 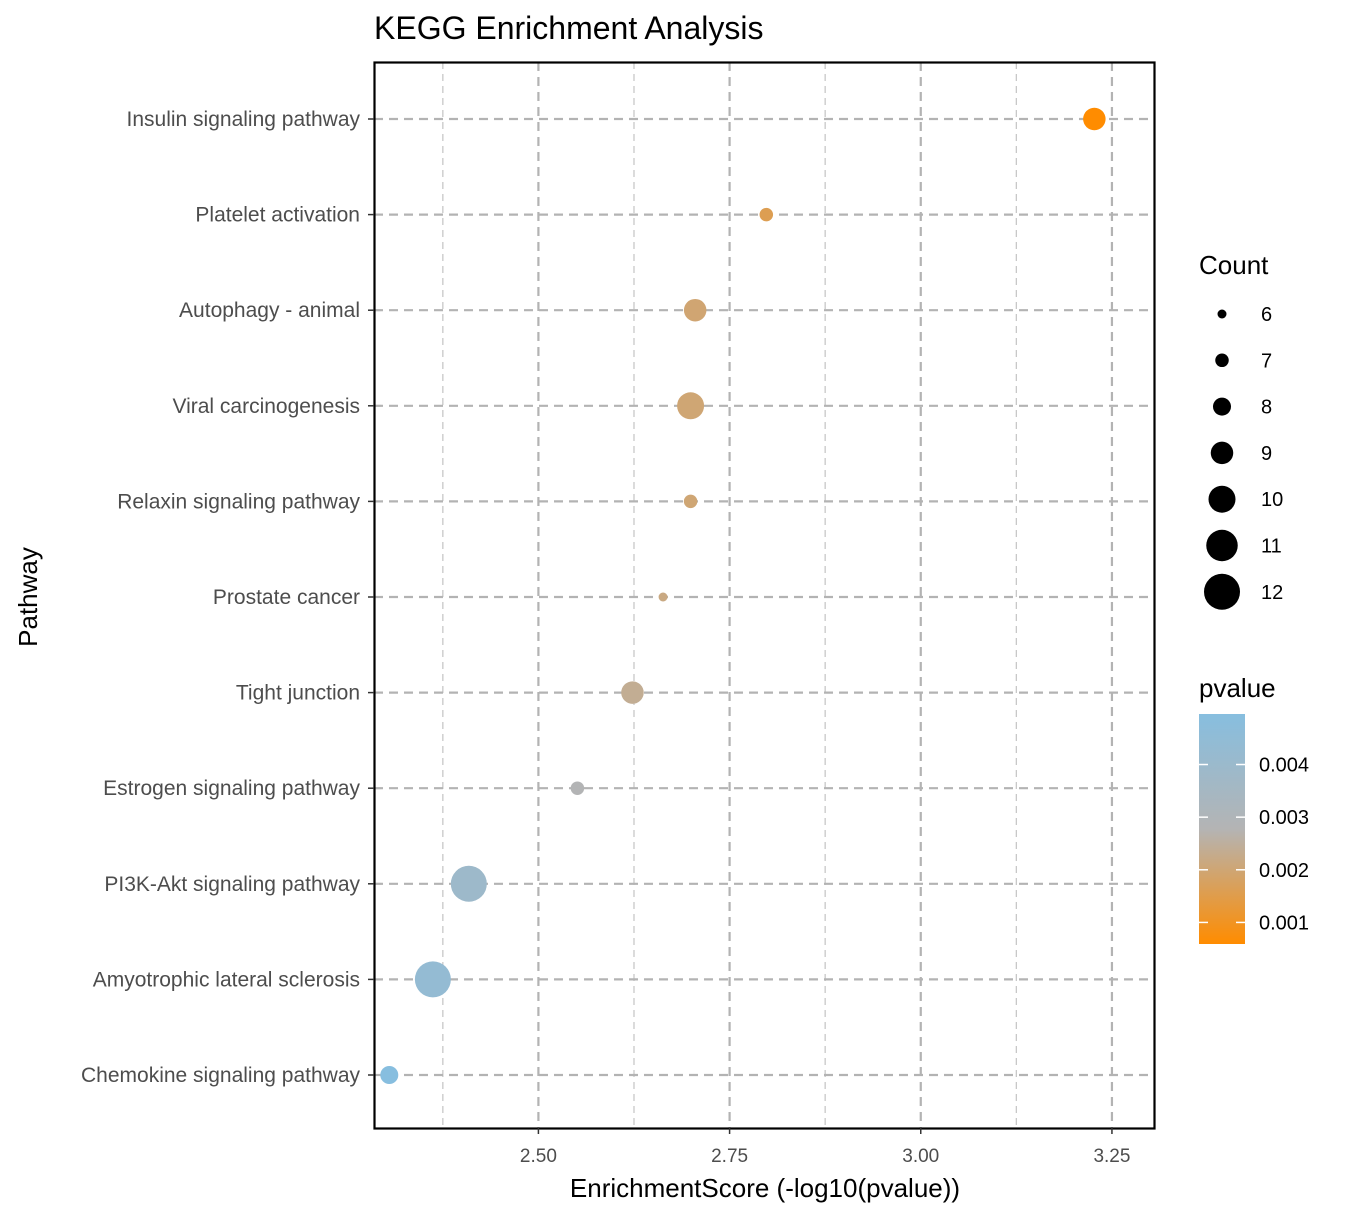 I want to click on y-tick-label: Amyotrophic lateral sclerosis, so click(x=226, y=979).